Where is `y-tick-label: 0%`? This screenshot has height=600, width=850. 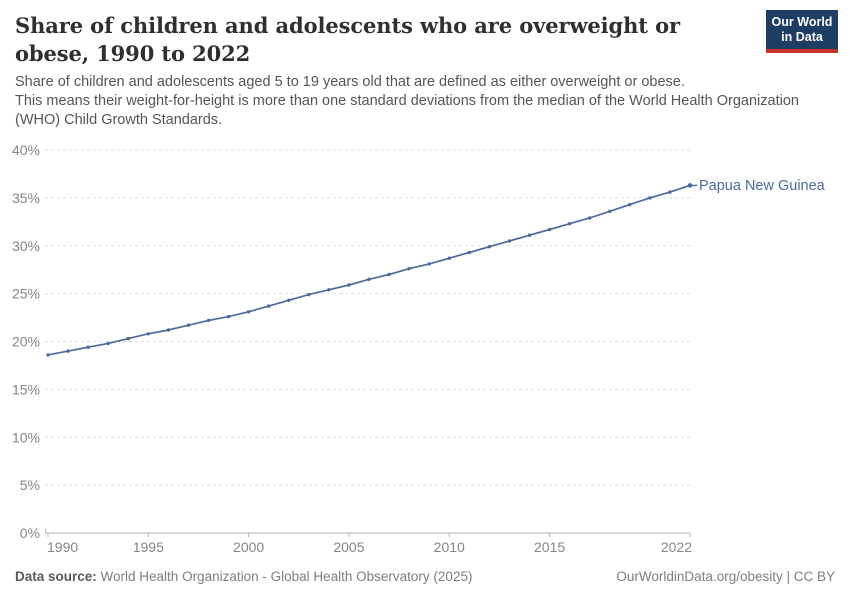
y-tick-label: 0% is located at coordinates (30, 533).